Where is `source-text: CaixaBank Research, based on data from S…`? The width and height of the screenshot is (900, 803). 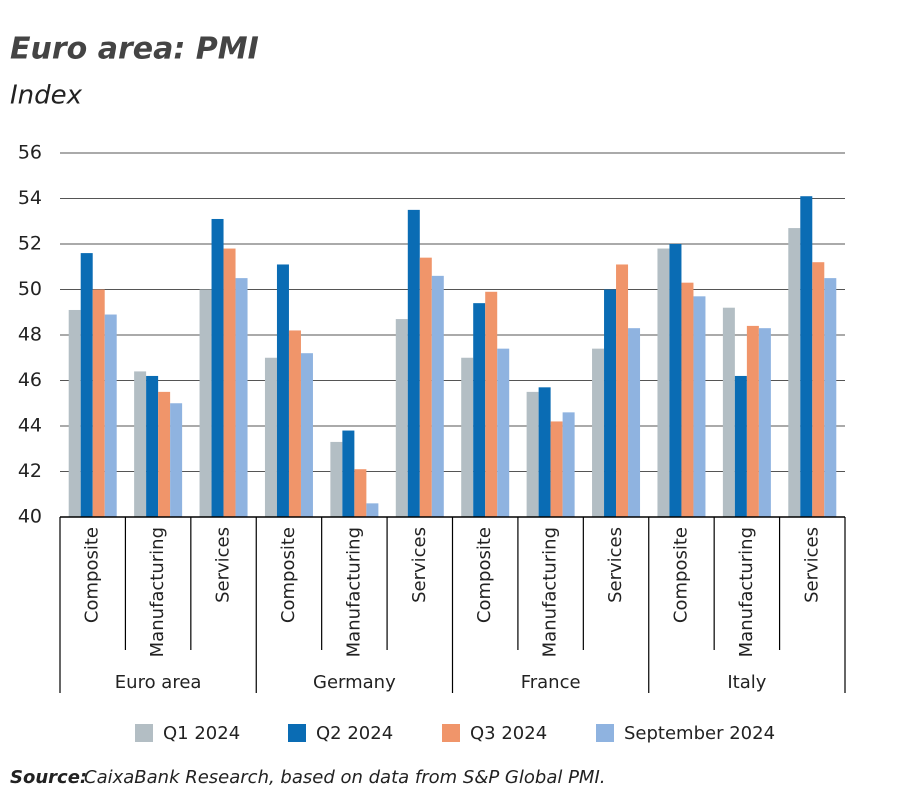
source-text: CaixaBank Research, based on data from S… is located at coordinates (345, 777).